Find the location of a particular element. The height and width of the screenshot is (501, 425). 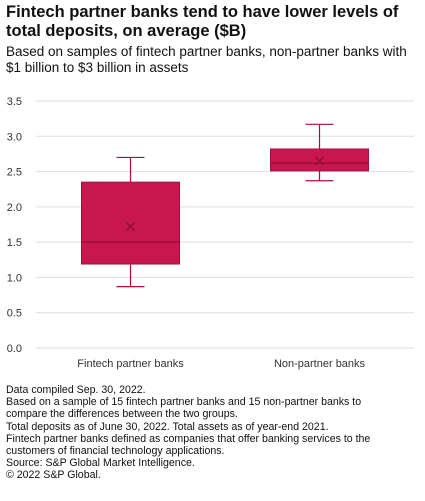

note-line: © 2022 S&P Global. is located at coordinates (53, 475).